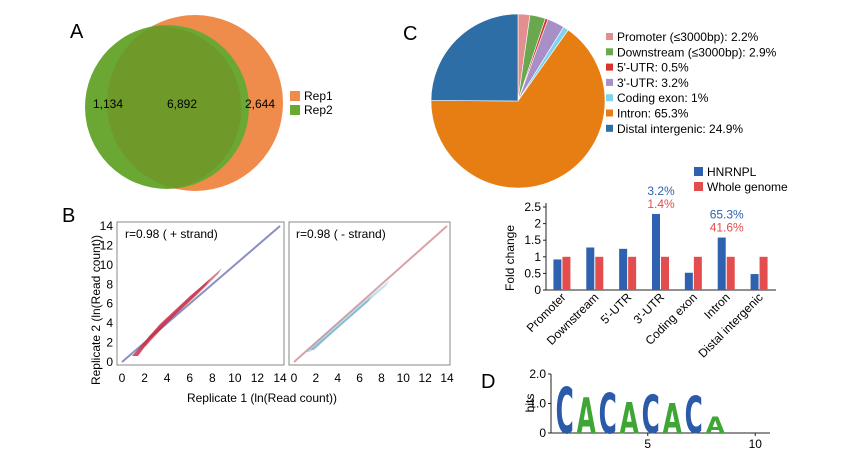  Describe the element at coordinates (144, 378) in the screenshot. I see `scatter-x-tick: 2` at that location.